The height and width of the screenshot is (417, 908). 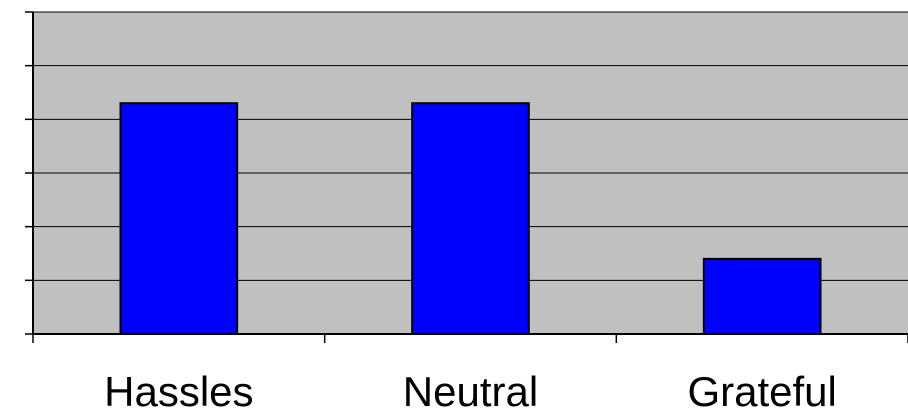 What do you see at coordinates (470, 338) in the screenshot?
I see `x-axis-ticks` at bounding box center [470, 338].